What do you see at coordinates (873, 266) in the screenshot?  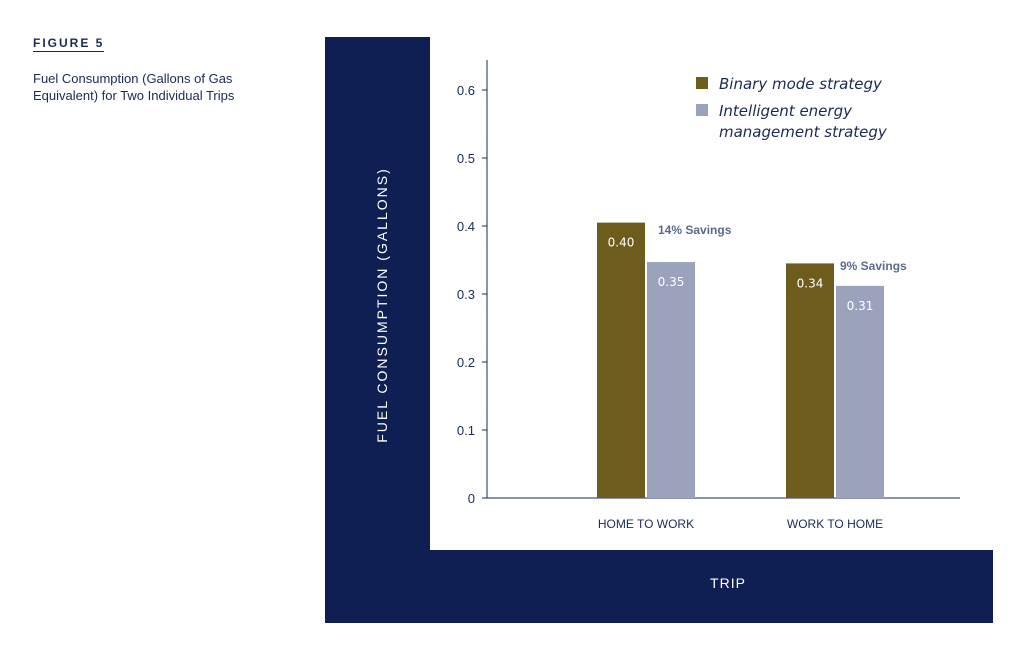 I see `savings-annotation: 9% Savings` at bounding box center [873, 266].